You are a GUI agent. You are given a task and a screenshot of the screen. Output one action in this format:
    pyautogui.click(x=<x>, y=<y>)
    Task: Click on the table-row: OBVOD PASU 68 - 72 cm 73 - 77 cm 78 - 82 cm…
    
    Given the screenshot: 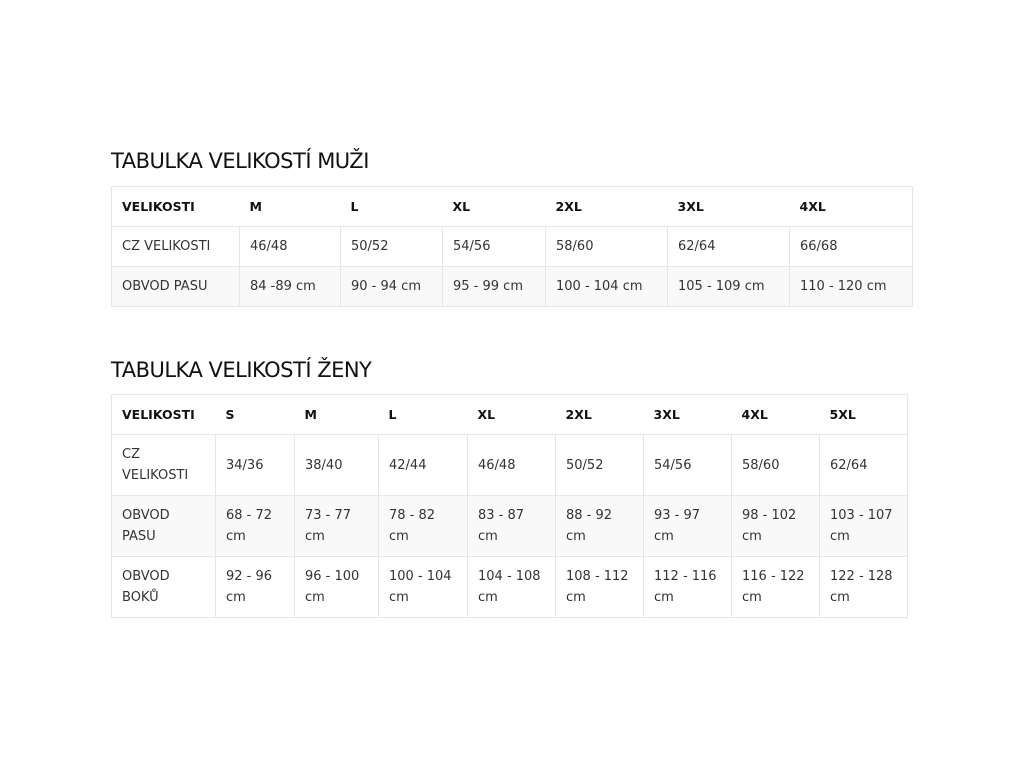 What is the action you would take?
    pyautogui.click(x=509, y=526)
    